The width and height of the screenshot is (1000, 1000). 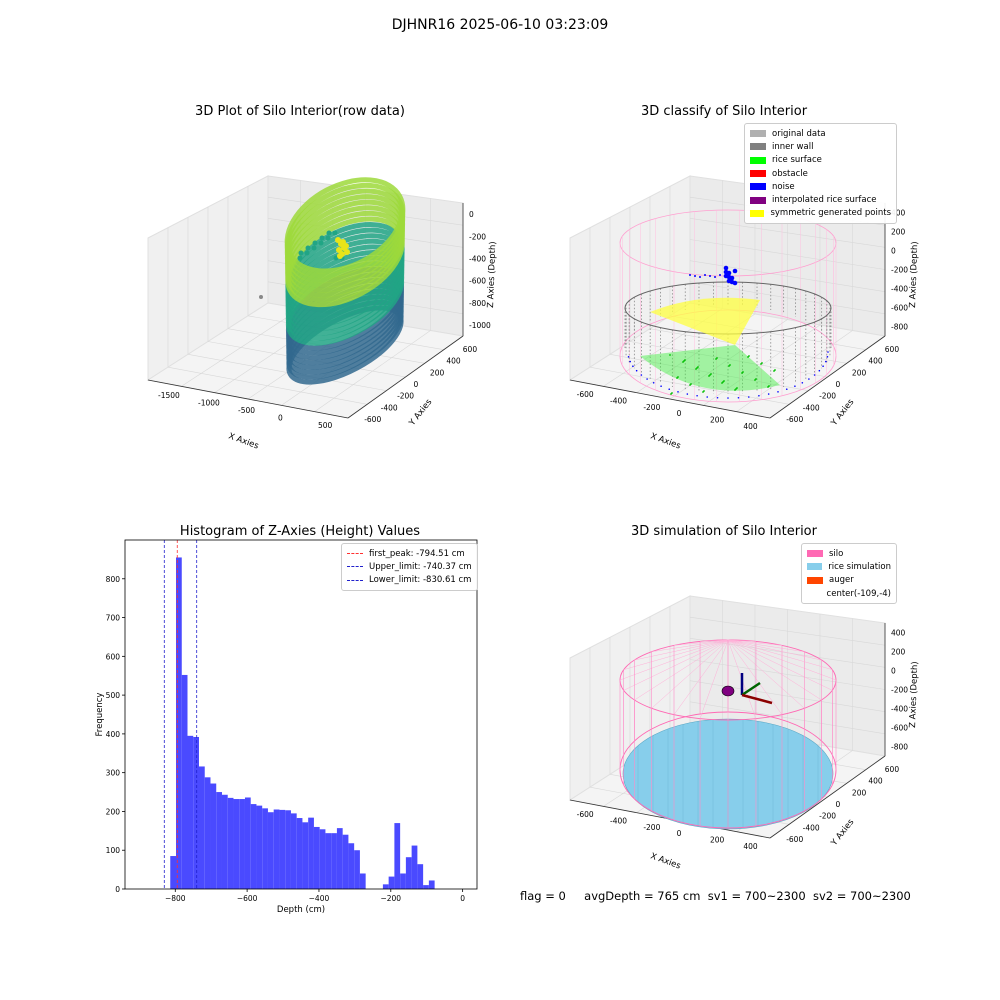 I want to click on panel1-title: 3D Plot of Silo Interior(row data), so click(x=300, y=111).